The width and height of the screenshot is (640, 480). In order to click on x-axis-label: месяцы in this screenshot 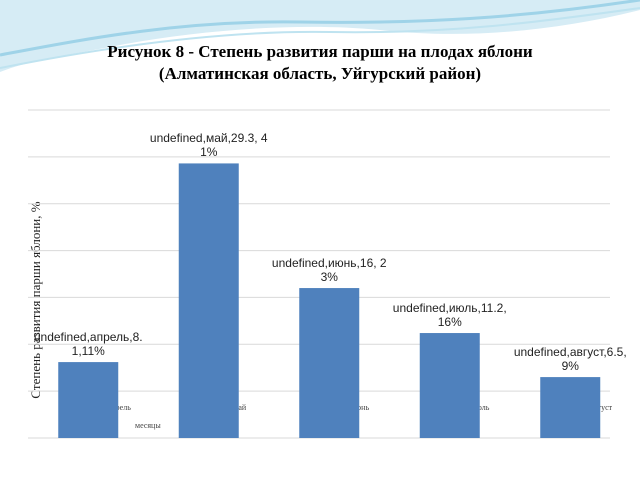, I will do `click(148, 425)`.